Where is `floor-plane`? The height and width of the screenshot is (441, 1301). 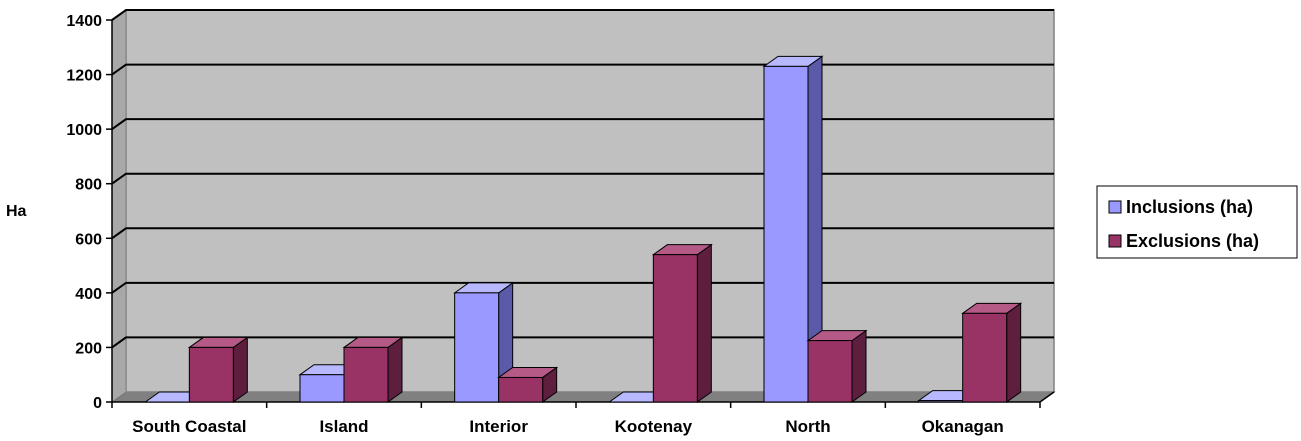 floor-plane is located at coordinates (583, 397).